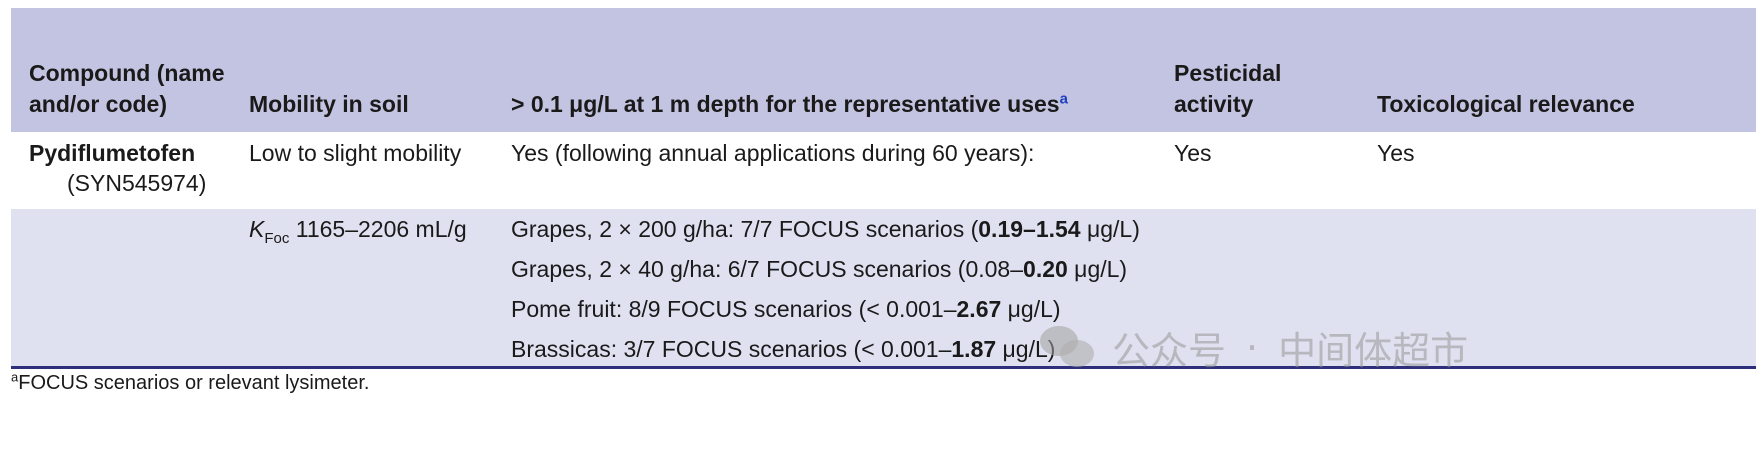  I want to click on scenario-text: Brassicas: 3/7 FOCUS scenarios (< 0.001–, so click(731, 349).